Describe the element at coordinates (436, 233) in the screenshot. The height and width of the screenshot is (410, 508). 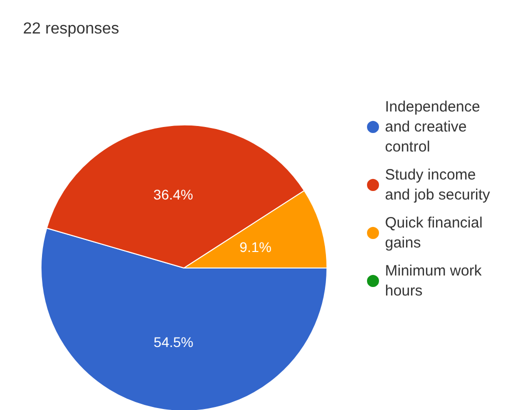
I see `legend-label: Quick financial gains` at that location.